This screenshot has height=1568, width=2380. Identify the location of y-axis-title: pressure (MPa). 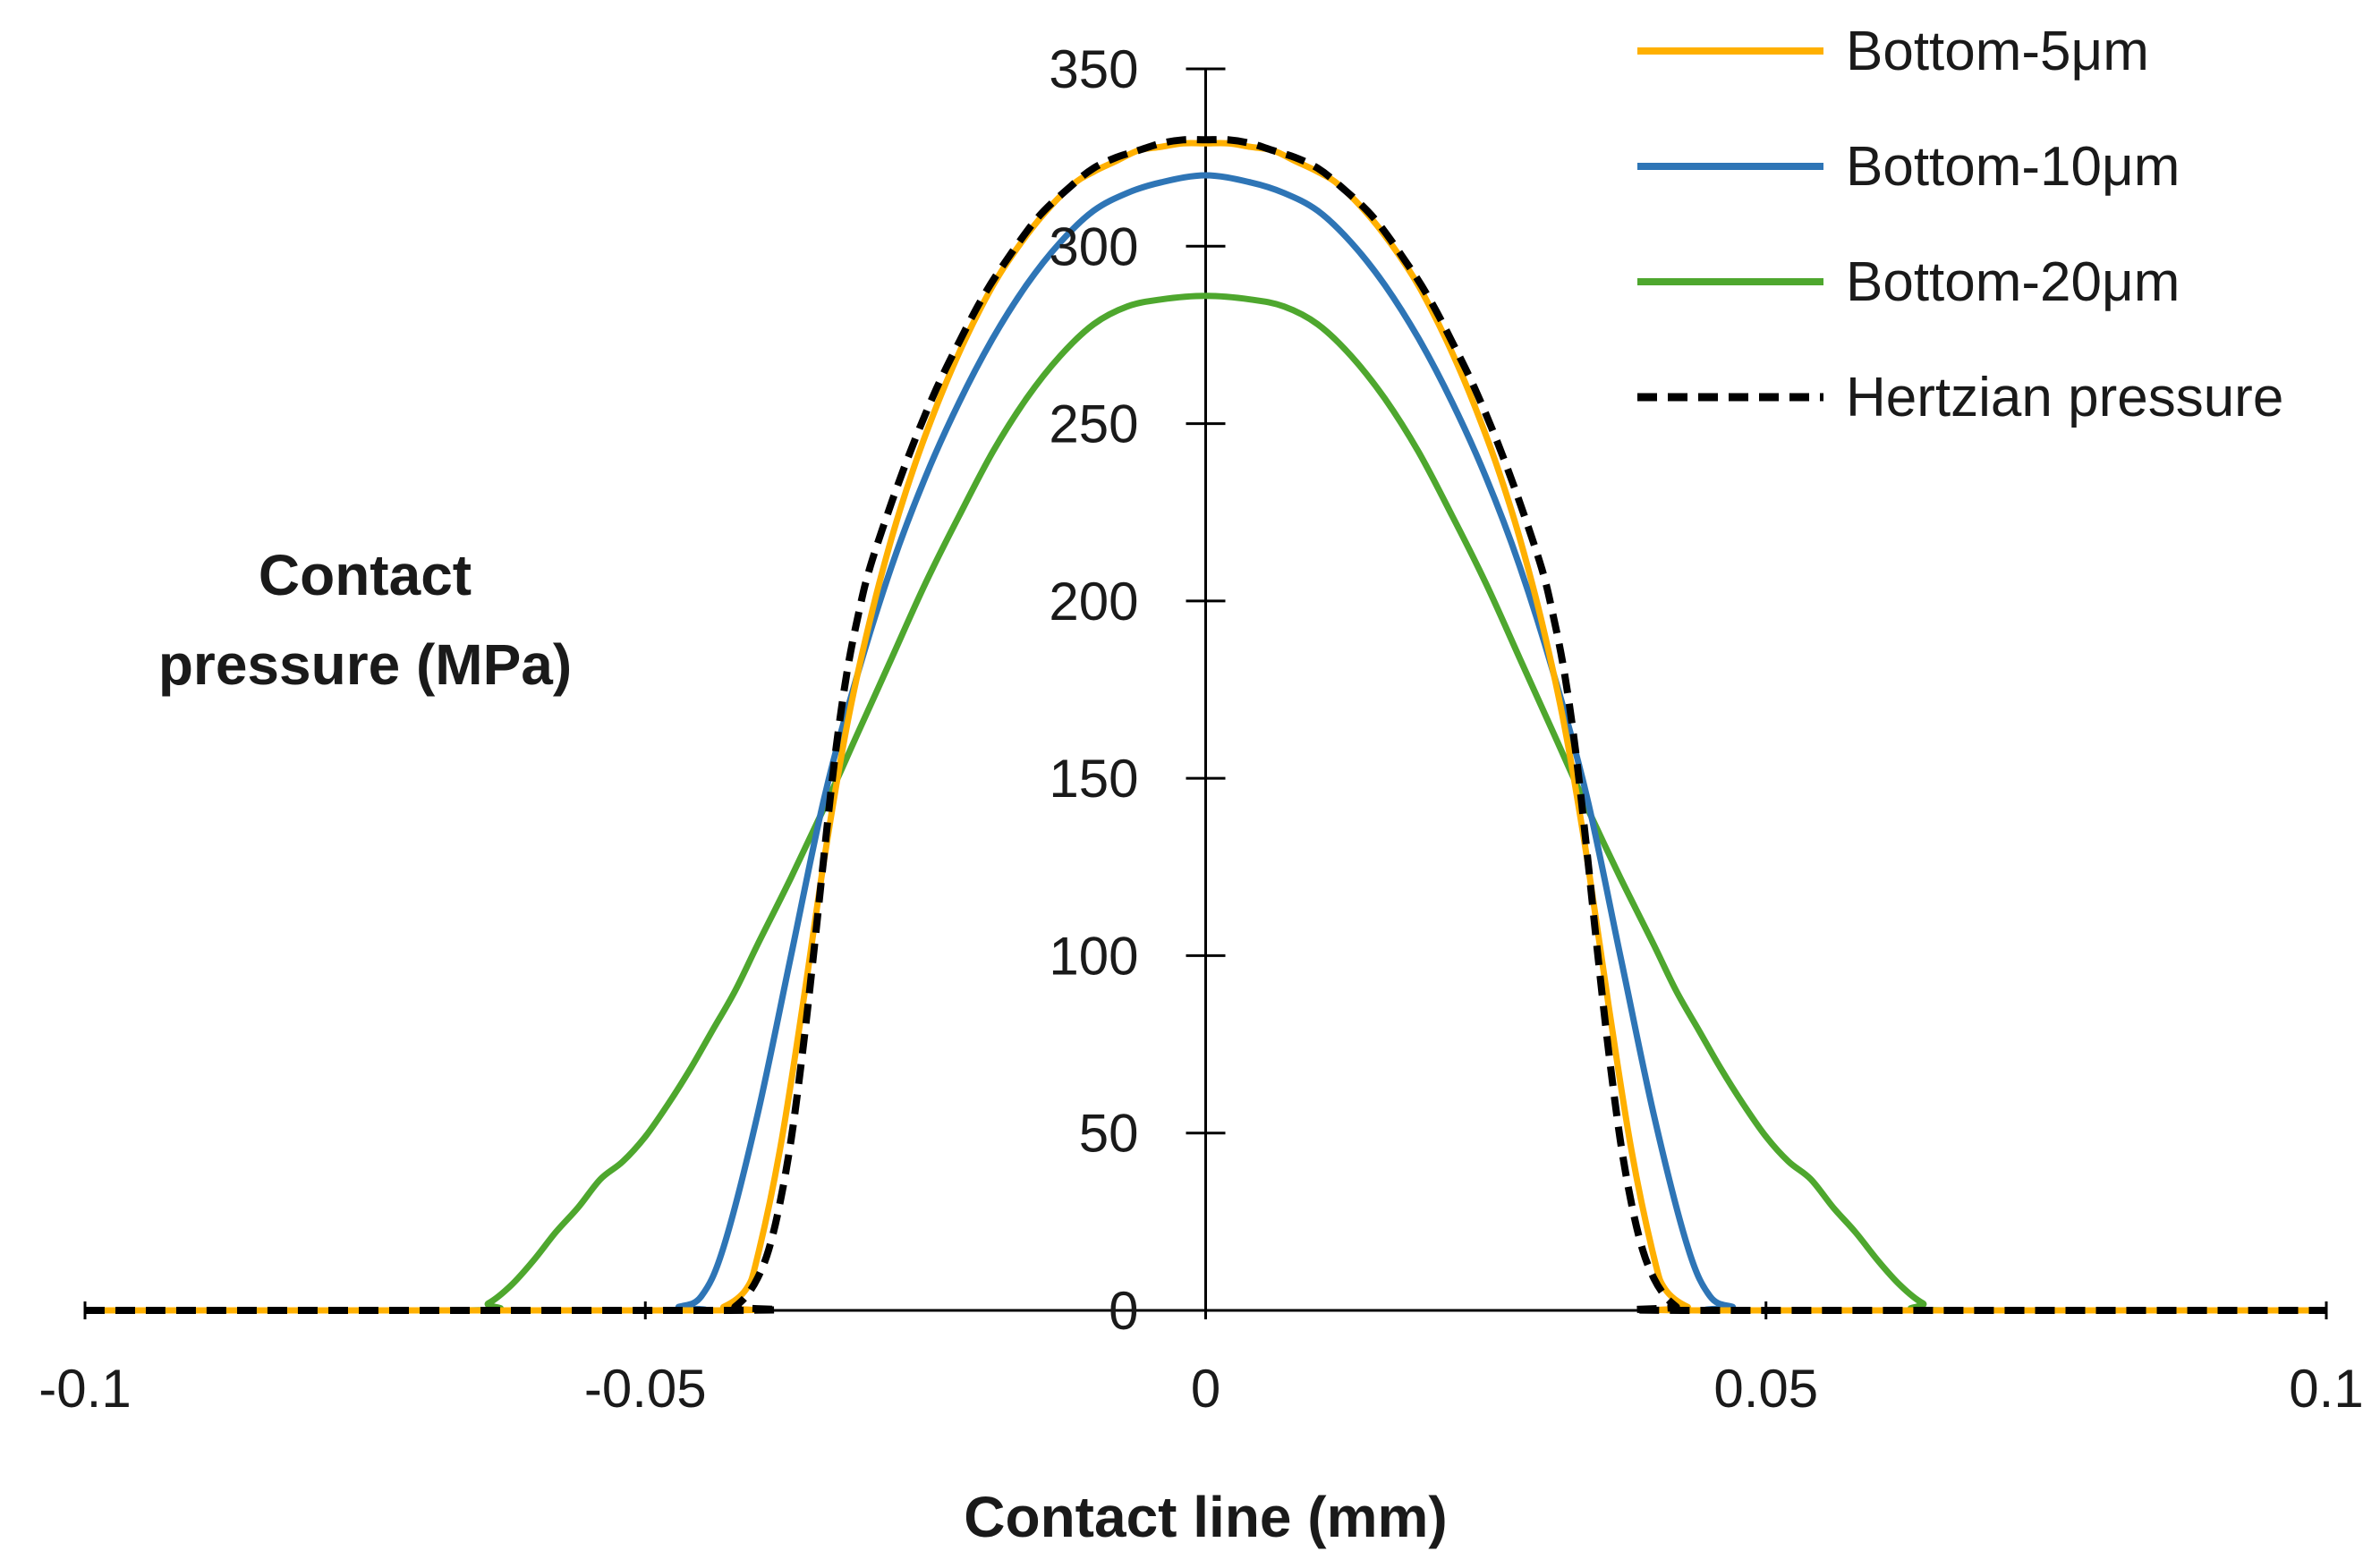
(365, 664).